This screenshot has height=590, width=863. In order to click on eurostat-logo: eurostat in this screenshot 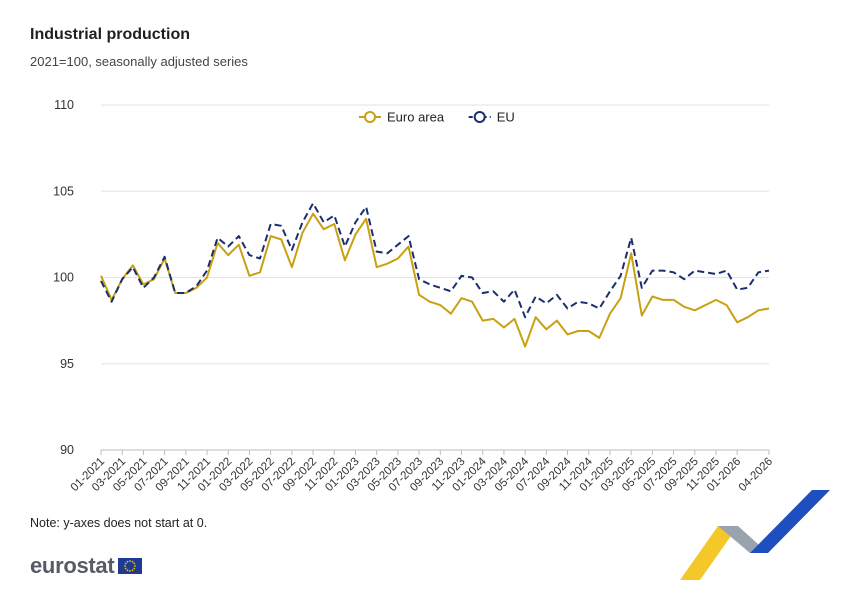, I will do `click(86, 566)`.